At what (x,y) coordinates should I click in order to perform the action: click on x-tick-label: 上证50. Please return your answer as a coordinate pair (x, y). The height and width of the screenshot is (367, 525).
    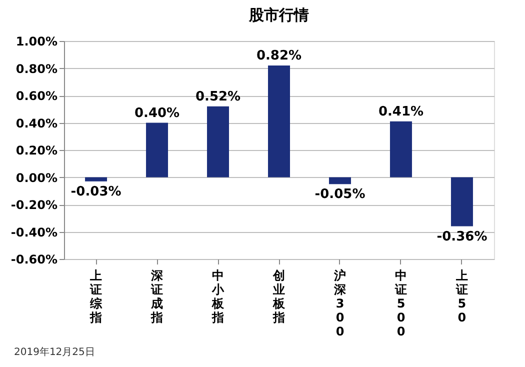
    Looking at the image, I should click on (461, 296).